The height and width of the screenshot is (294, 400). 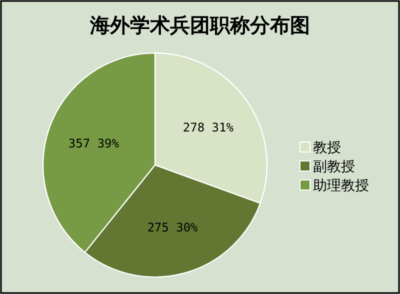 I want to click on chart-title: 海外学术兵团职称分布图, so click(x=199, y=25).